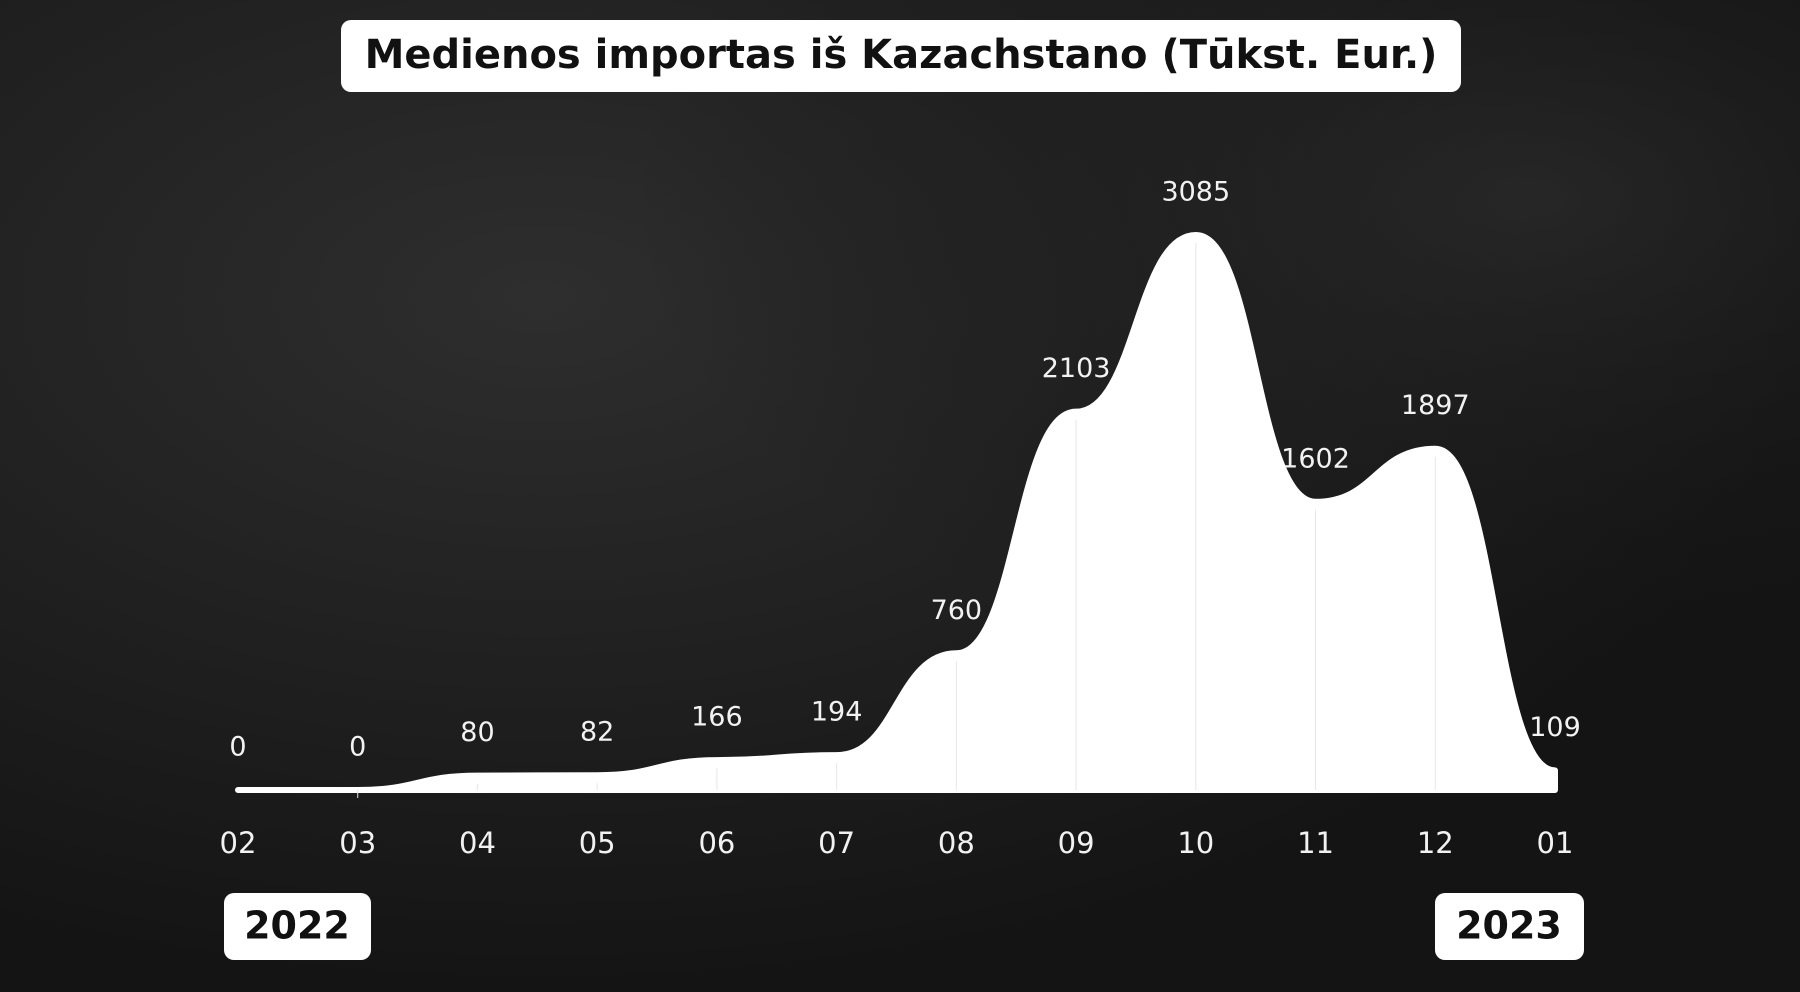 The image size is (1800, 992). I want to click on year-label: 2022, so click(297, 926).